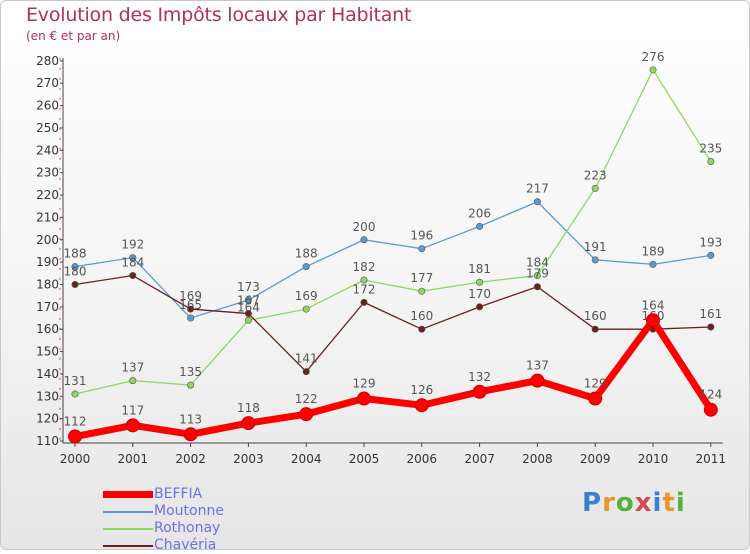  What do you see at coordinates (364, 459) in the screenshot?
I see `x-tick-label: 2005` at bounding box center [364, 459].